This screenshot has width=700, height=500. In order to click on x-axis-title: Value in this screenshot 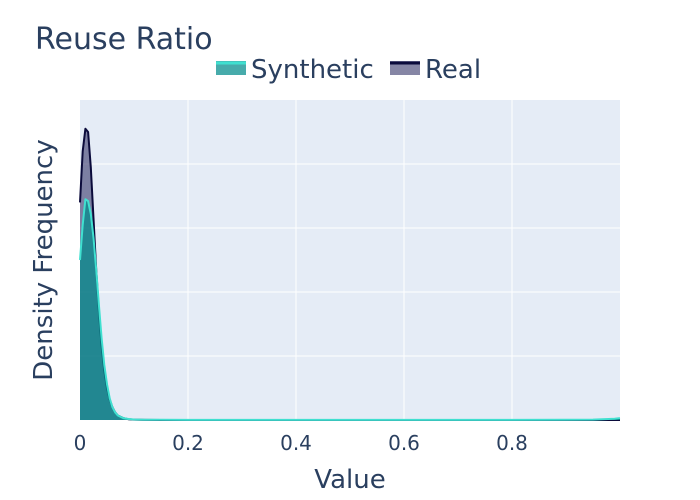, I will do `click(349, 480)`.